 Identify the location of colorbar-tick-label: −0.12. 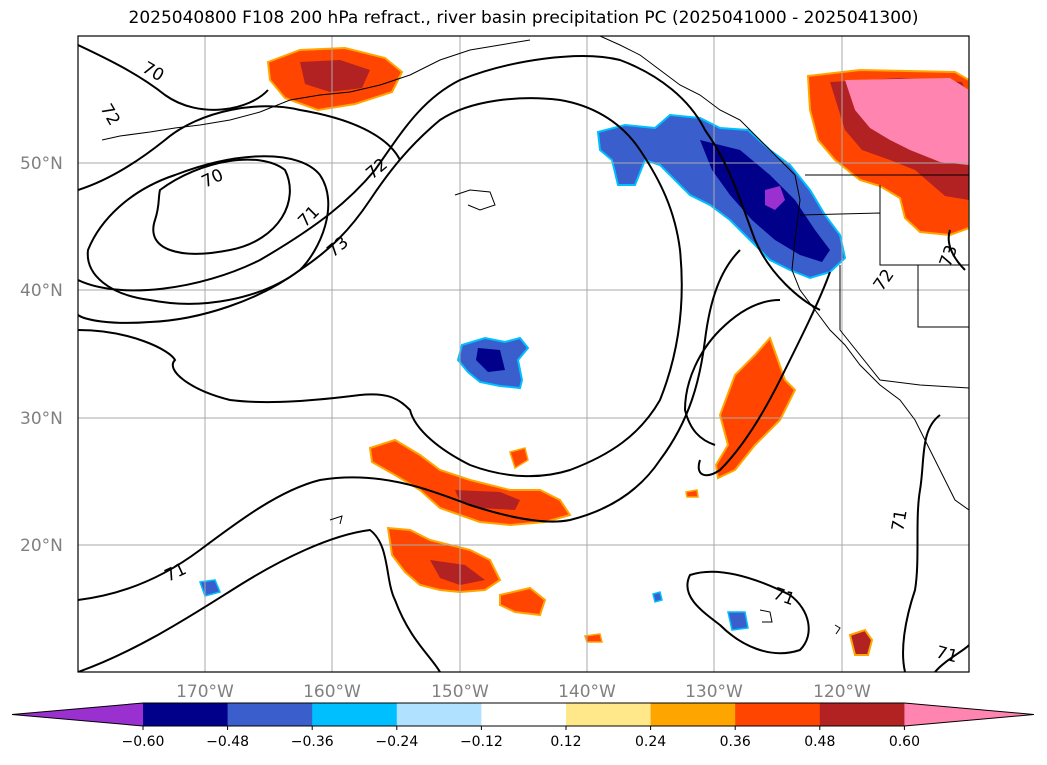
(481, 742).